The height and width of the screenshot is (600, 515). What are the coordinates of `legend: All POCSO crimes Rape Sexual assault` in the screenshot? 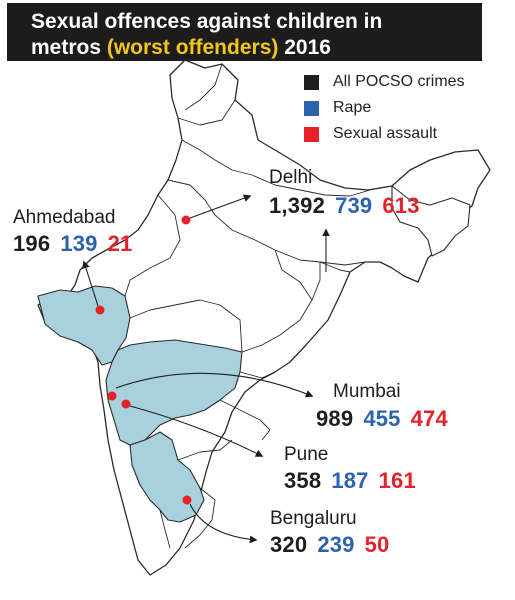 It's located at (384, 111).